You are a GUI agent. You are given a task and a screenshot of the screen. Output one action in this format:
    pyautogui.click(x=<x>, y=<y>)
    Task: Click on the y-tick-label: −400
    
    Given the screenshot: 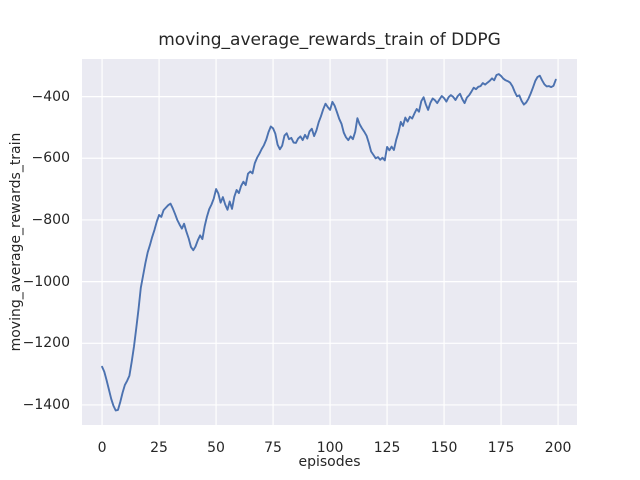 What is the action you would take?
    pyautogui.click(x=50, y=96)
    